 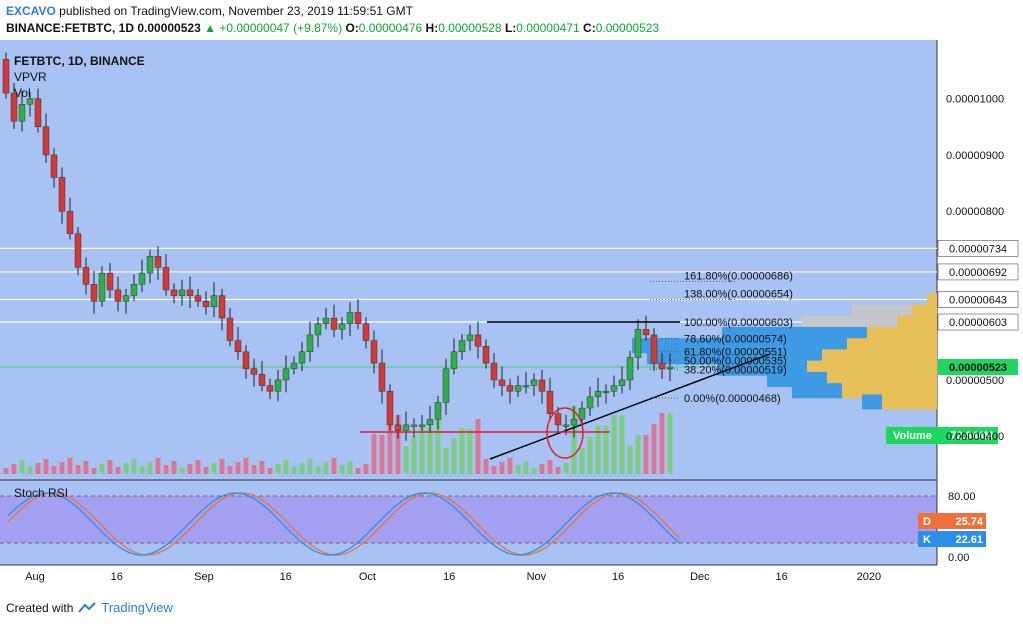 I want to click on high-value: 0.00000528, so click(x=470, y=28).